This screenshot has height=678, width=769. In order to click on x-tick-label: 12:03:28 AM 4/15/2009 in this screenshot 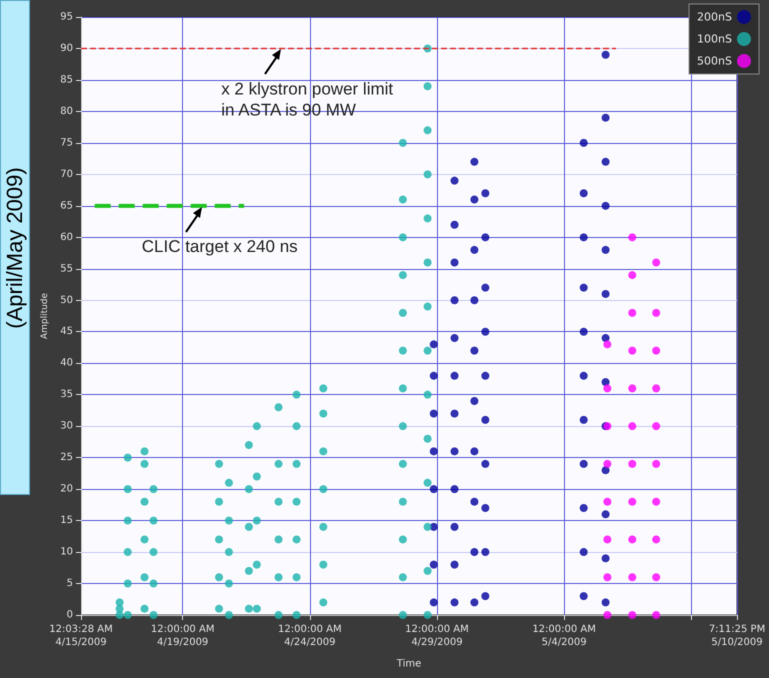, I will do `click(81, 636)`.